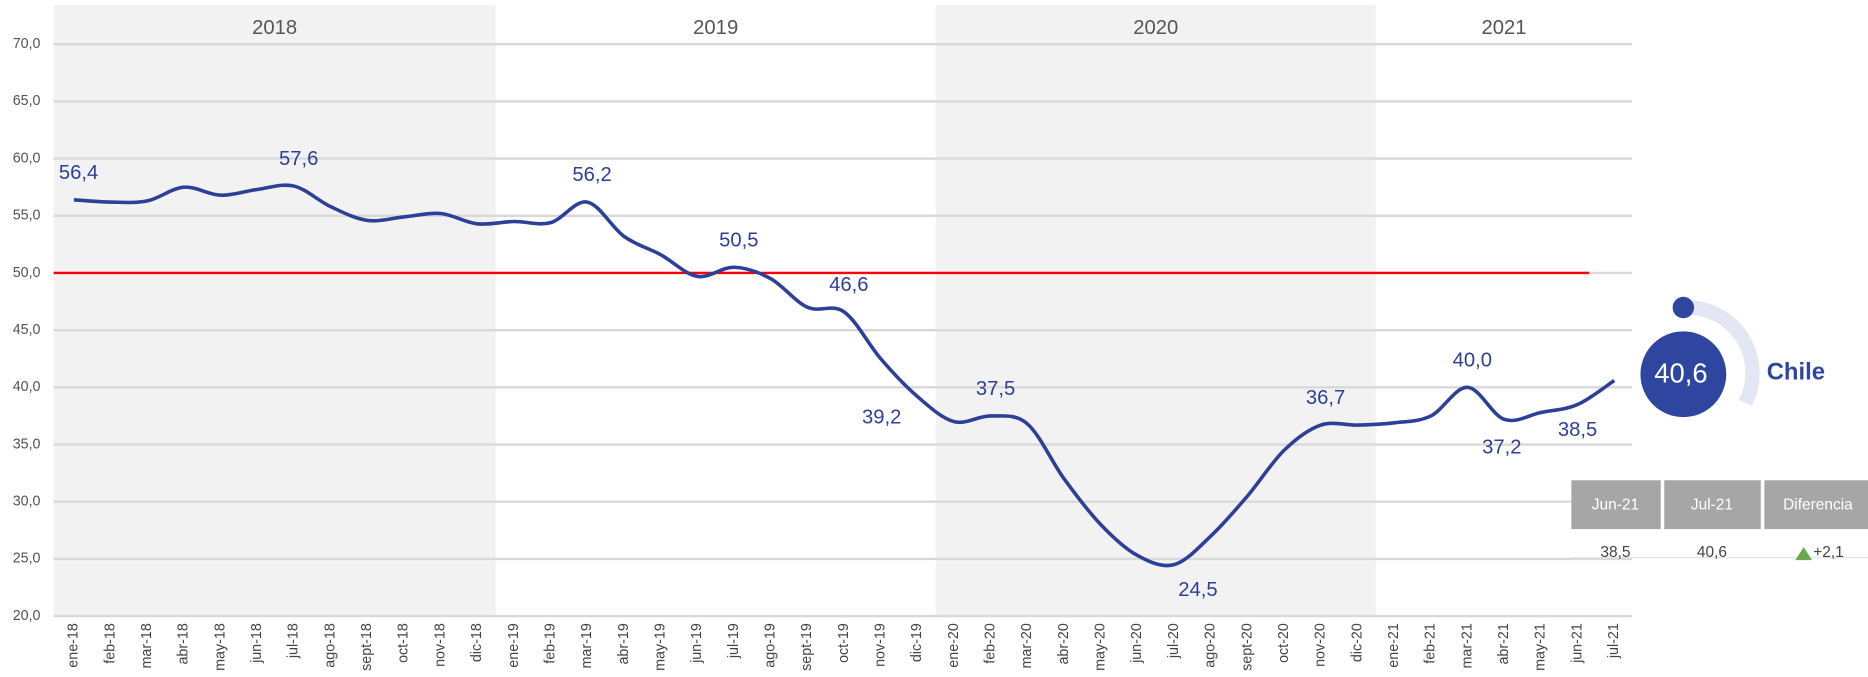  Describe the element at coordinates (294, 641) in the screenshot. I see `x-tick-label: jul-18` at that location.